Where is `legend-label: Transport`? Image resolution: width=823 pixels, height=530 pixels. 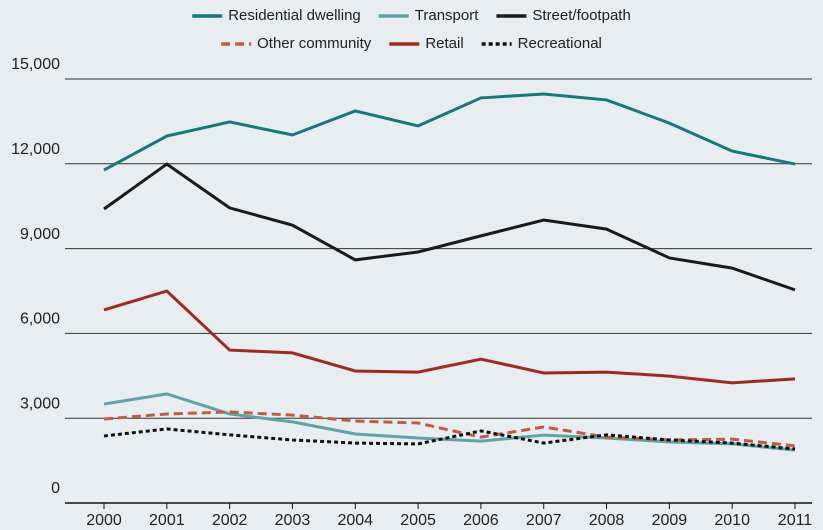
legend-label: Transport is located at coordinates (447, 15).